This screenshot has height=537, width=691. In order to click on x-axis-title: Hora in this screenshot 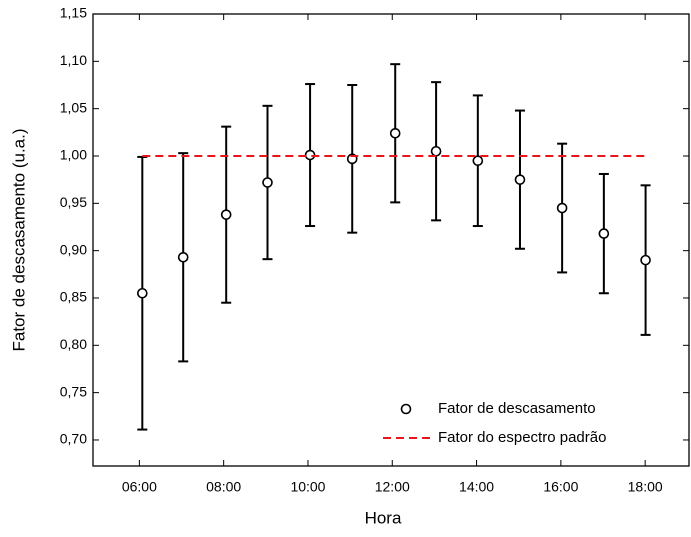, I will do `click(383, 517)`.